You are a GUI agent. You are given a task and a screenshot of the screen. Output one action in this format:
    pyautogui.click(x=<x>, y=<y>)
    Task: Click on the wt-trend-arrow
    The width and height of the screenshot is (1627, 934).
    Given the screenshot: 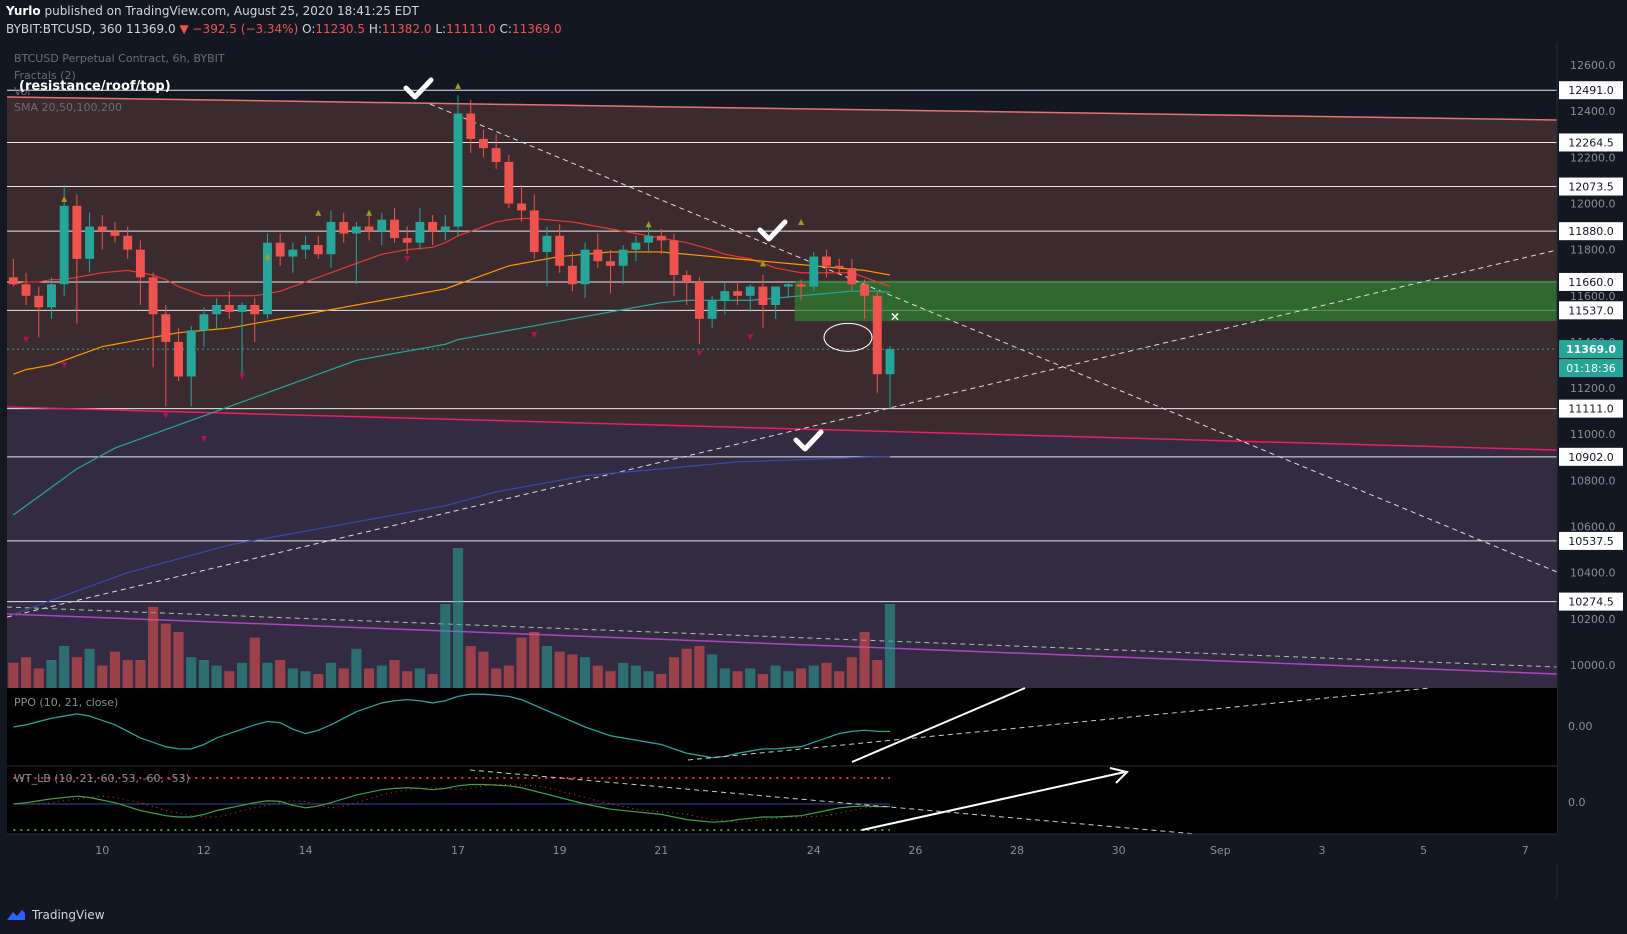 What is the action you would take?
    pyautogui.click(x=993, y=801)
    